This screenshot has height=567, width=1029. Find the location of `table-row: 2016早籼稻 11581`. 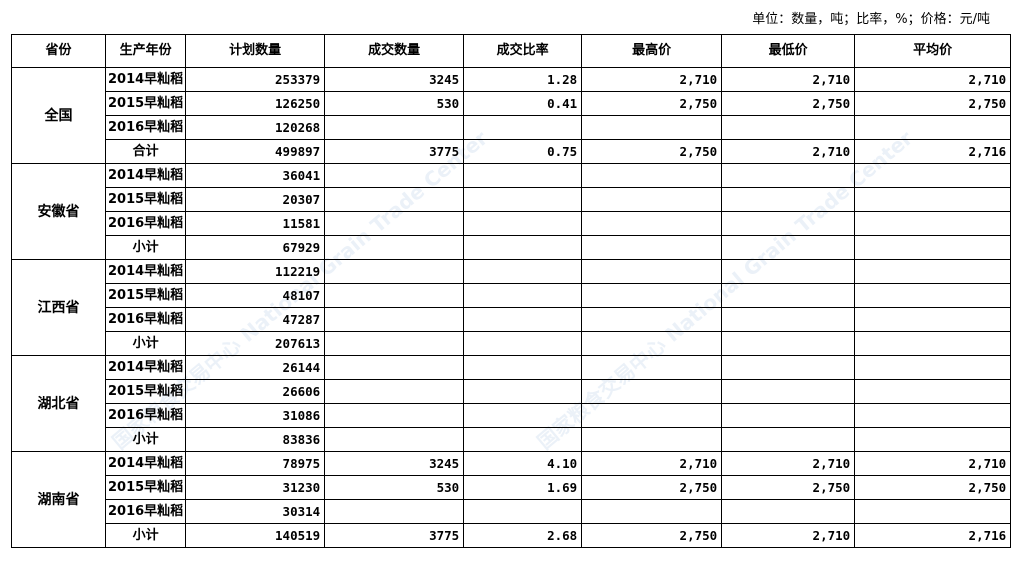

table-row: 2016早籼稻 11581 is located at coordinates (512, 223).